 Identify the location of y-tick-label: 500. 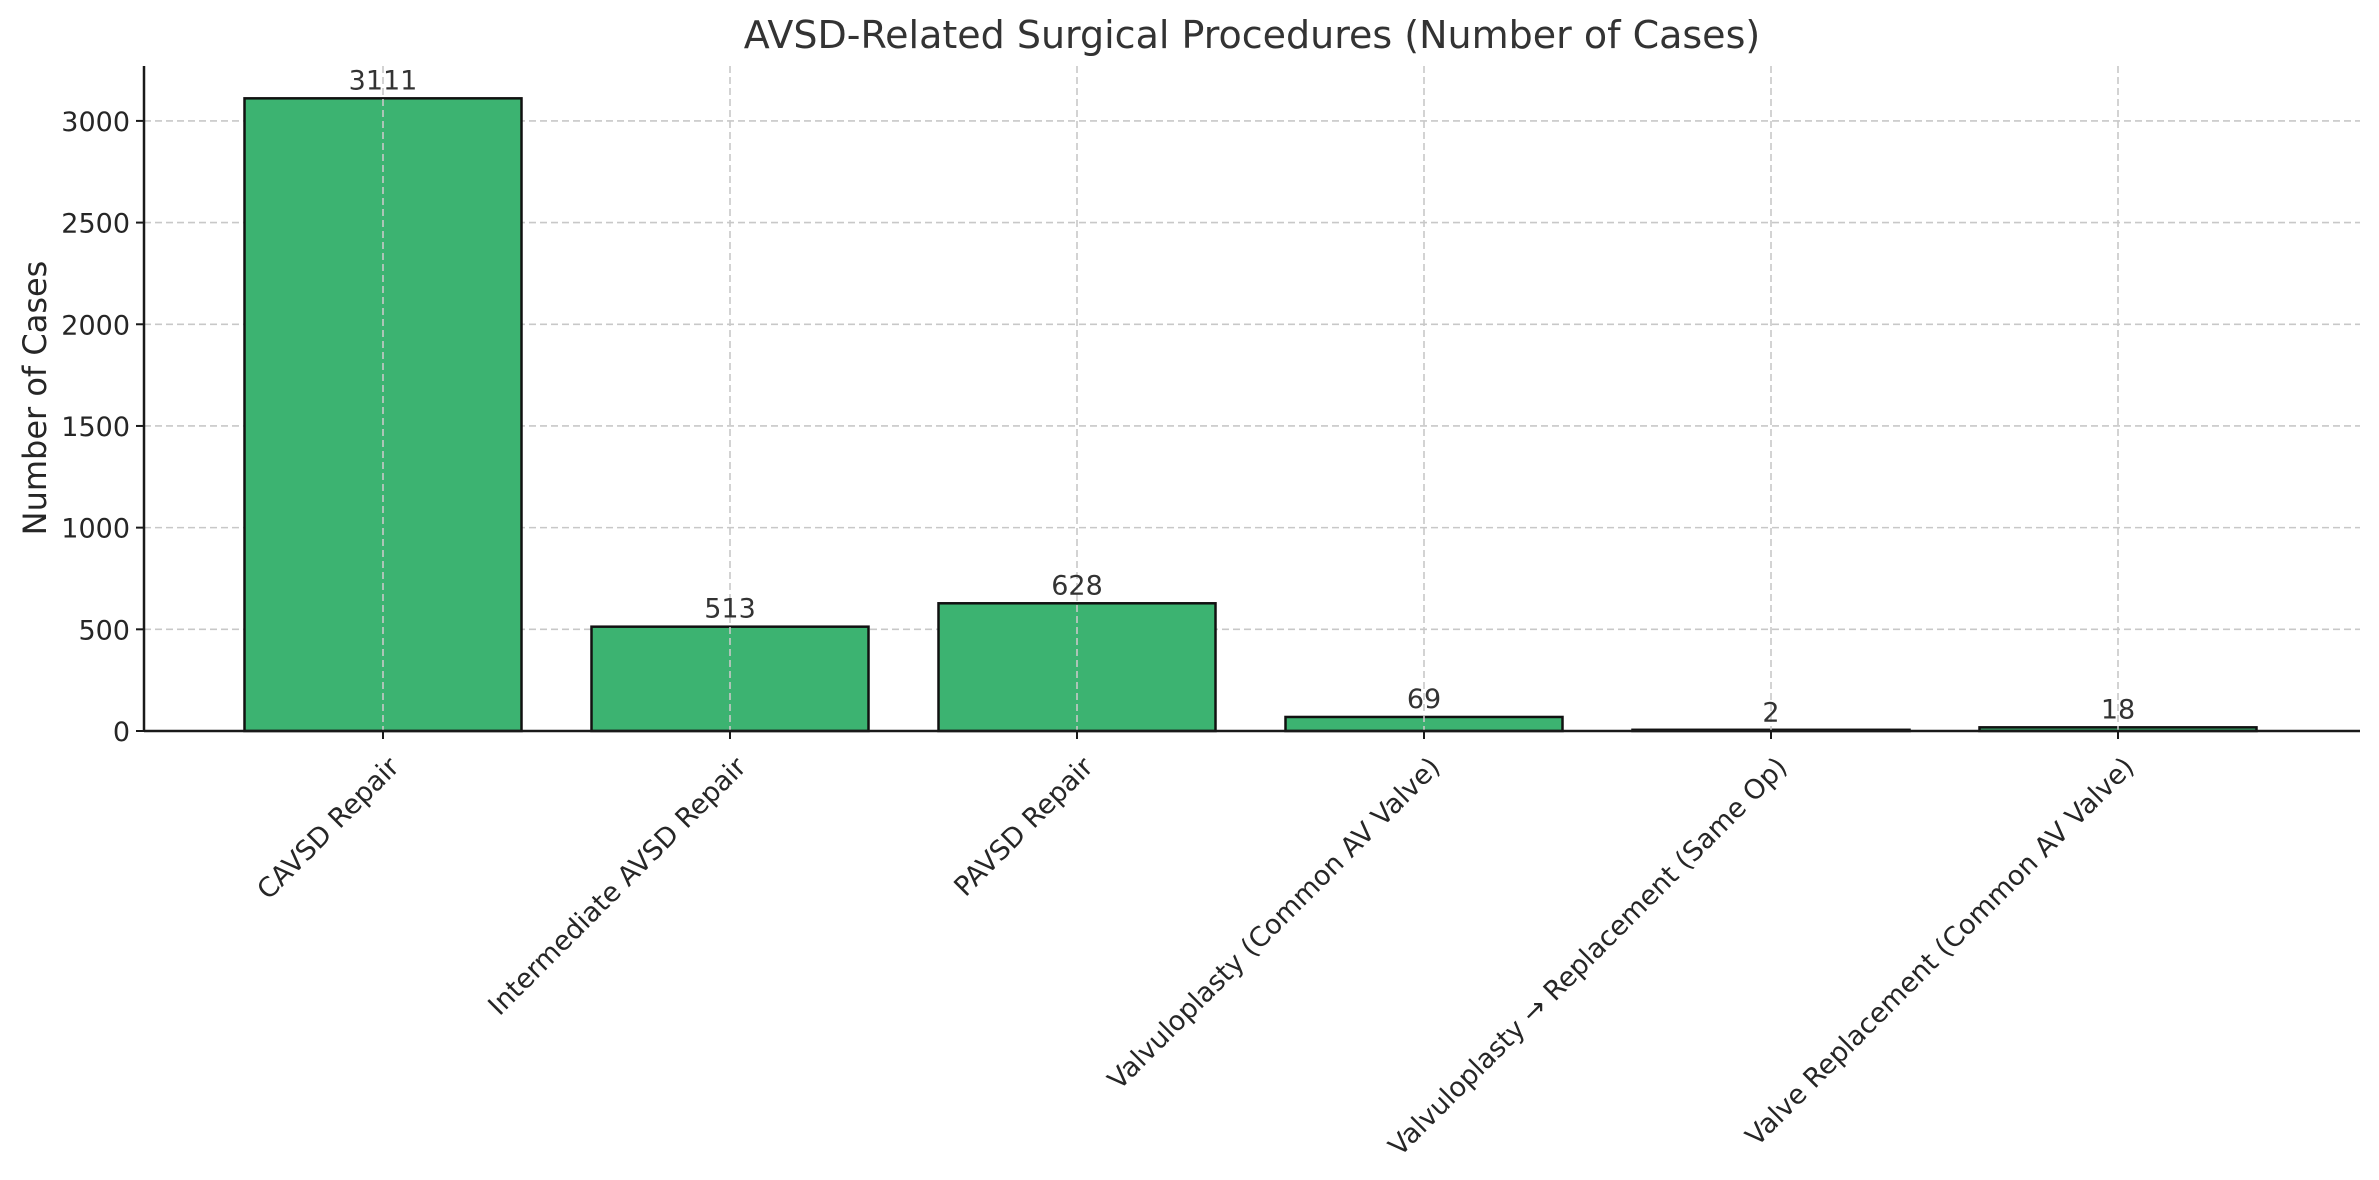
(104, 630).